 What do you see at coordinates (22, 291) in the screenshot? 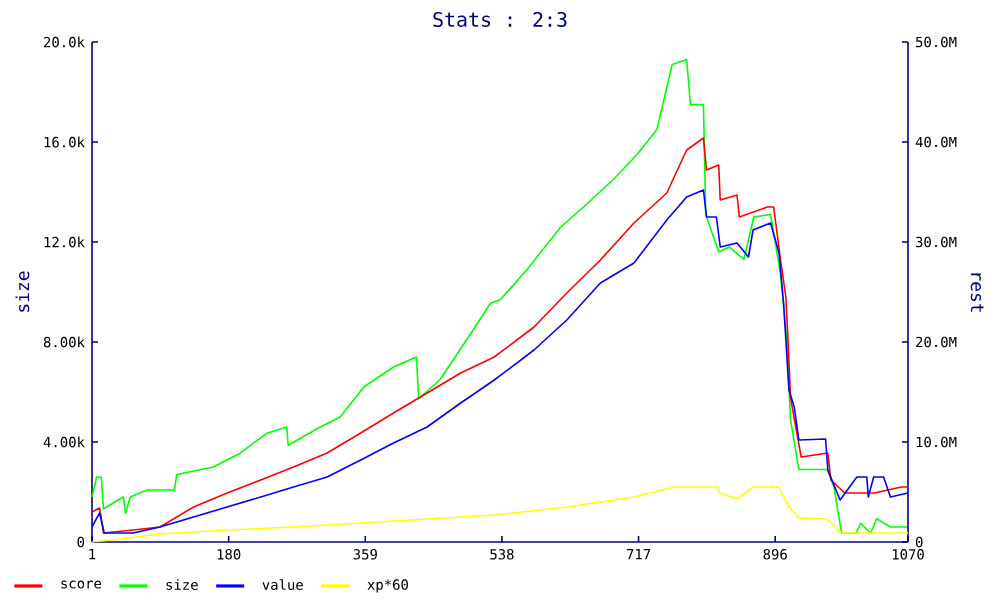
I see `y-axis-title: size` at bounding box center [22, 291].